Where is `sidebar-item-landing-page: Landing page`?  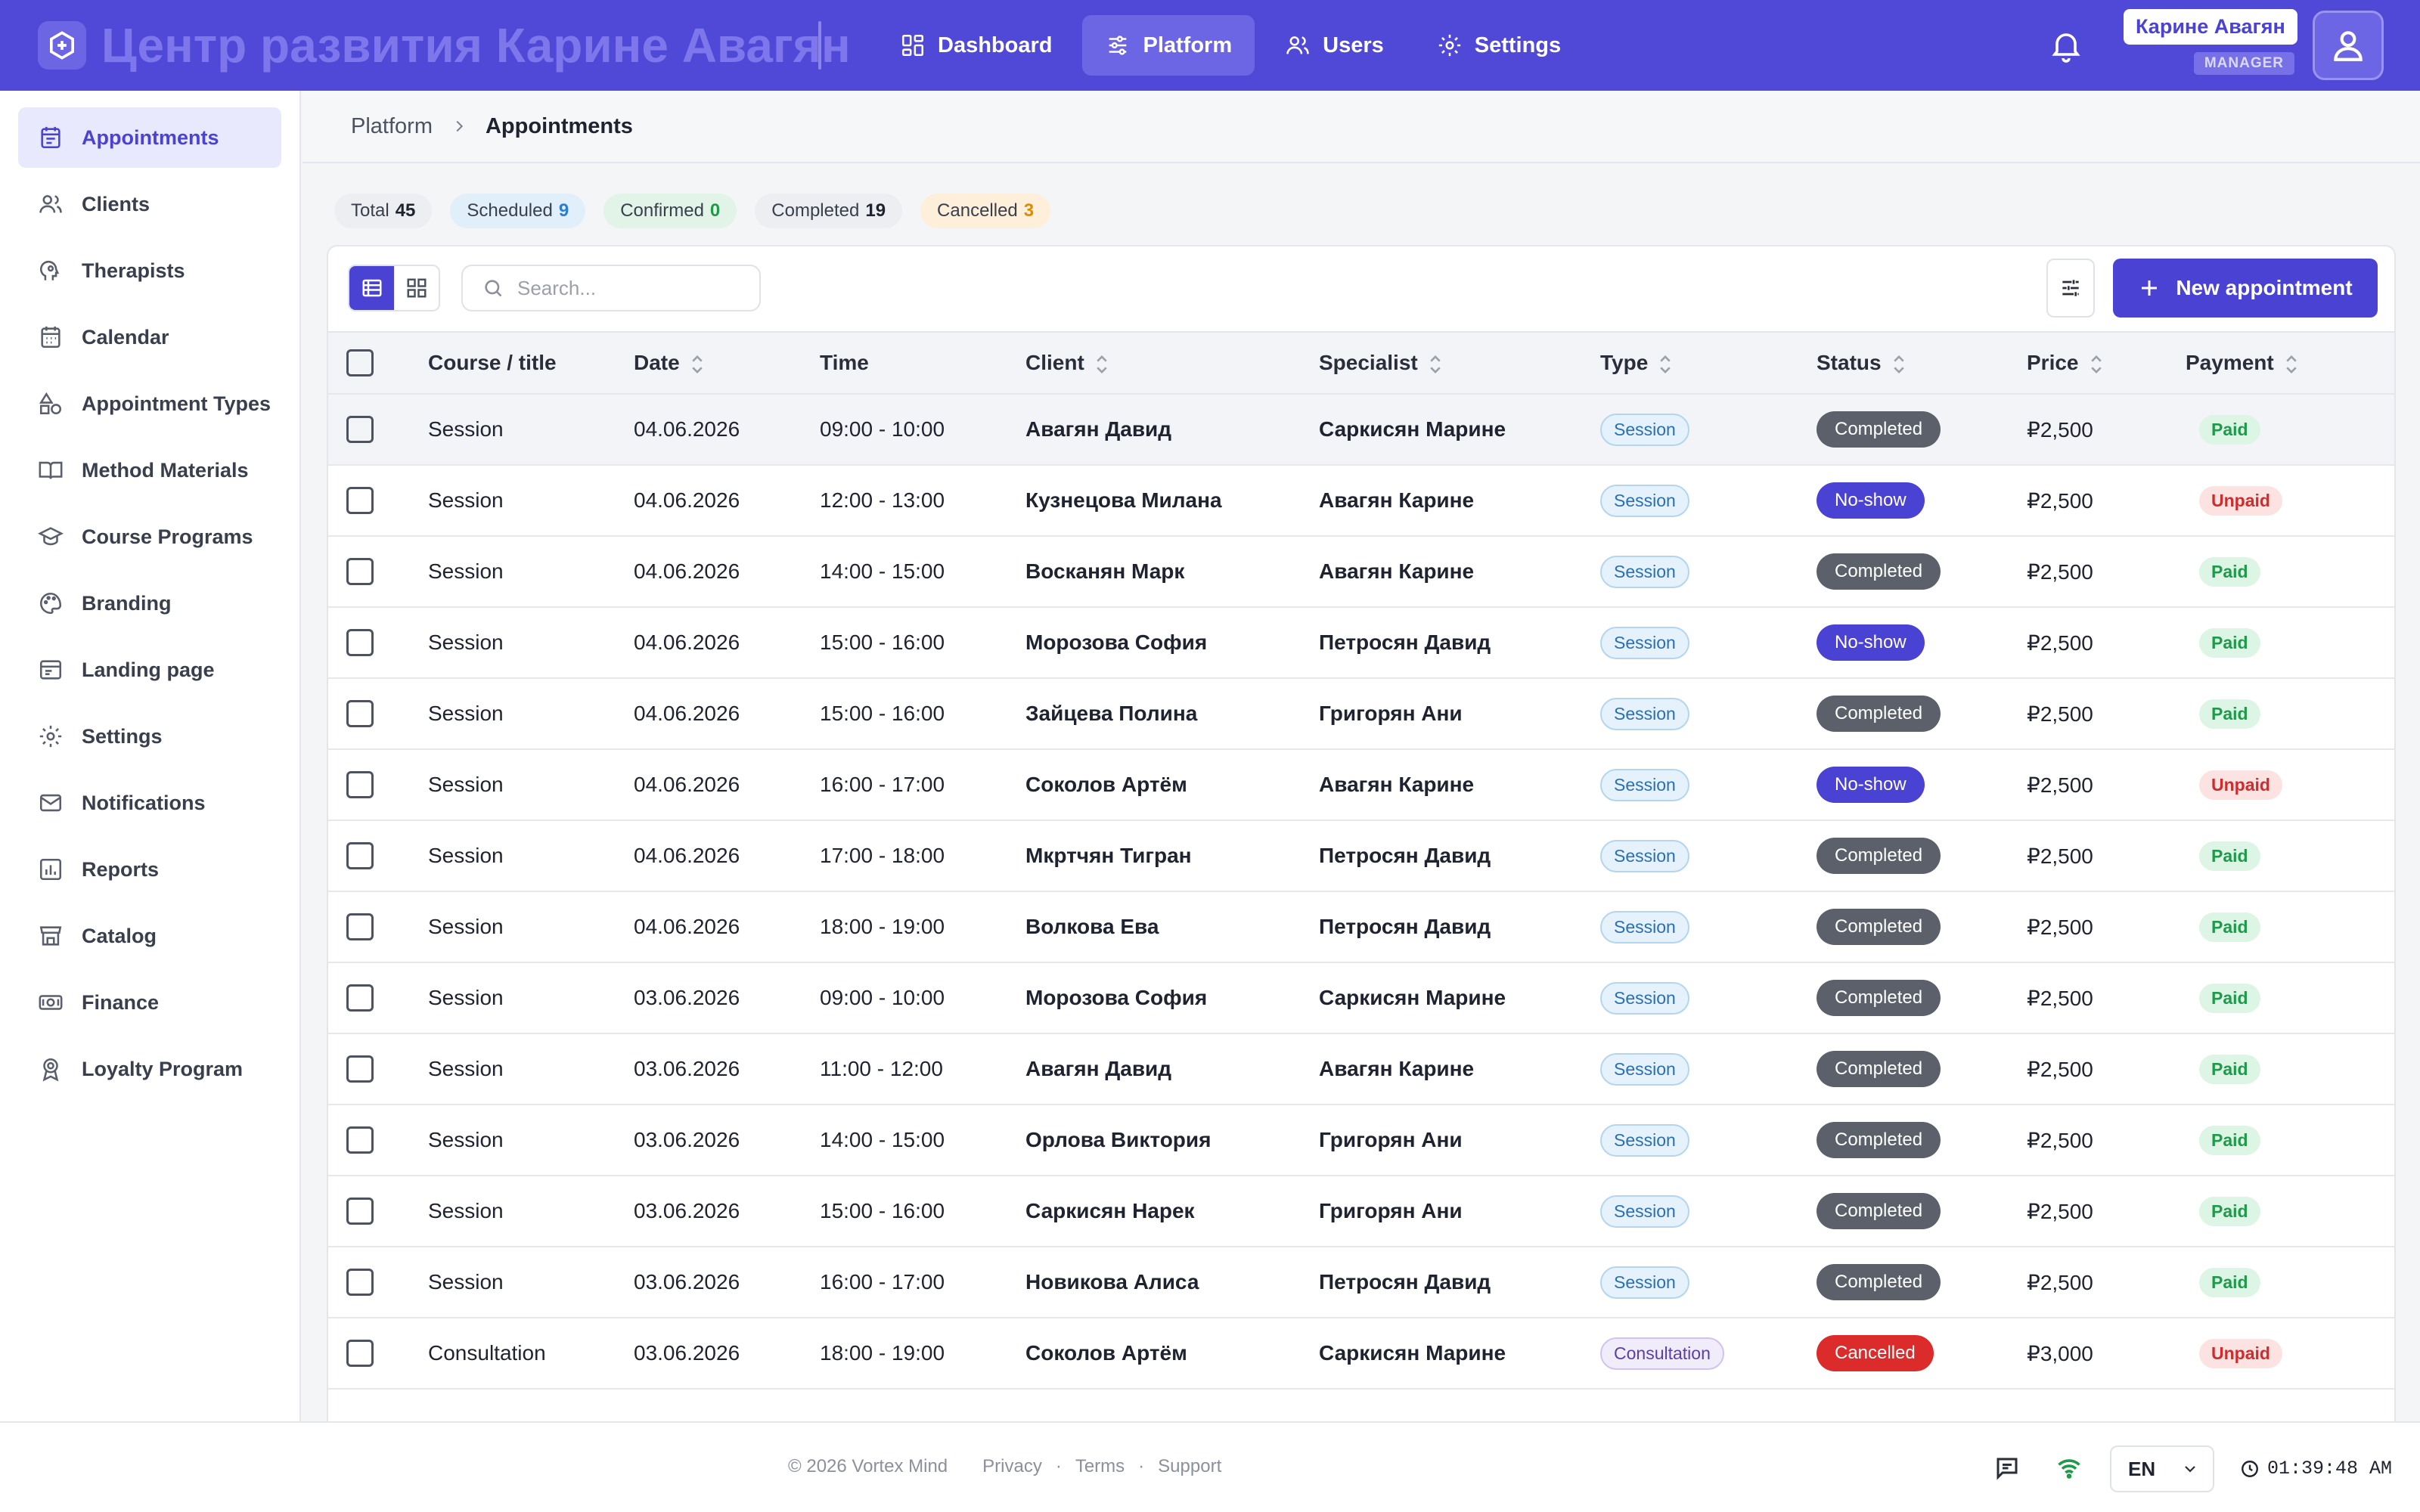 sidebar-item-landing-page: Landing page is located at coordinates (149, 670).